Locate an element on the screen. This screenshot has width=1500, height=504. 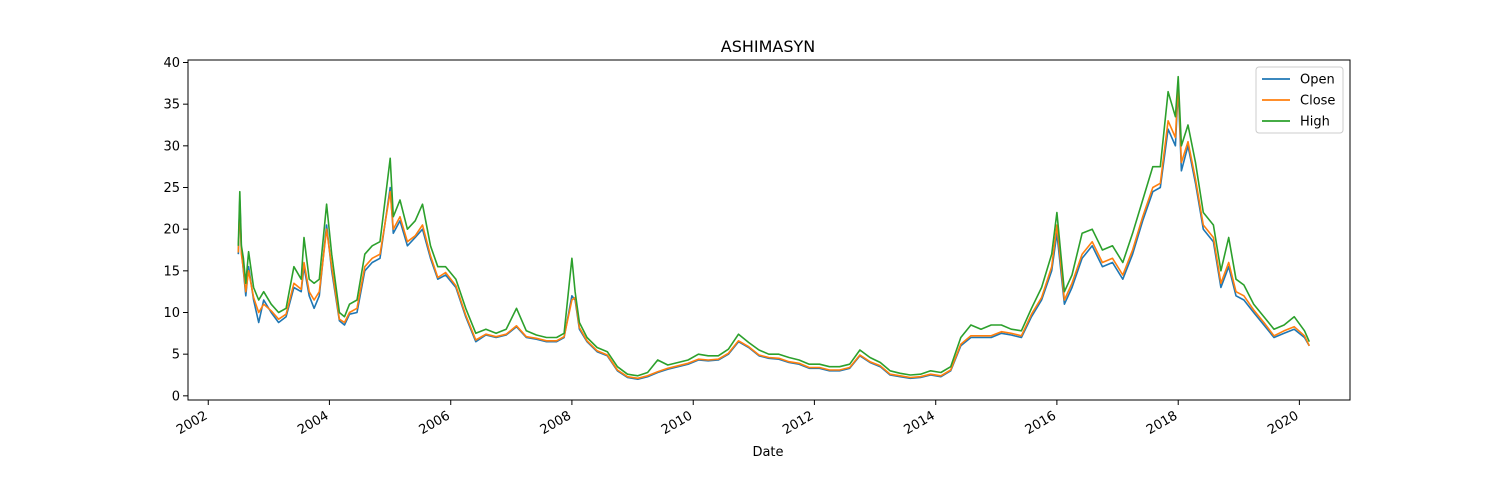
legend-label-open: Open is located at coordinates (1317, 80).